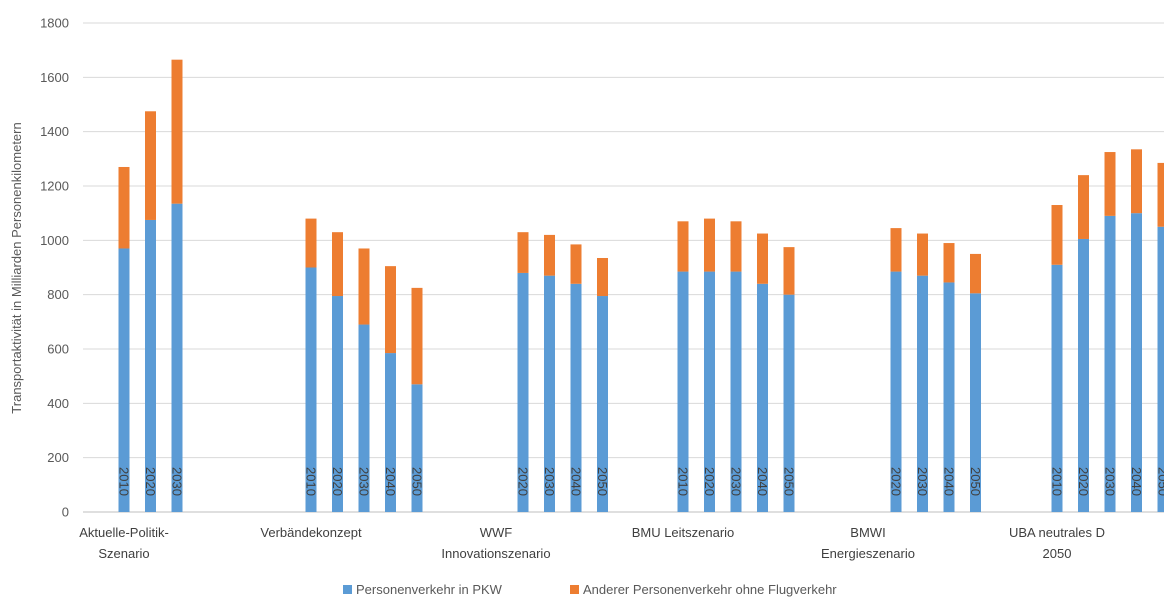 This screenshot has width=1164, height=599. Describe the element at coordinates (54, 23) in the screenshot. I see `y-tick-label: 1800` at that location.